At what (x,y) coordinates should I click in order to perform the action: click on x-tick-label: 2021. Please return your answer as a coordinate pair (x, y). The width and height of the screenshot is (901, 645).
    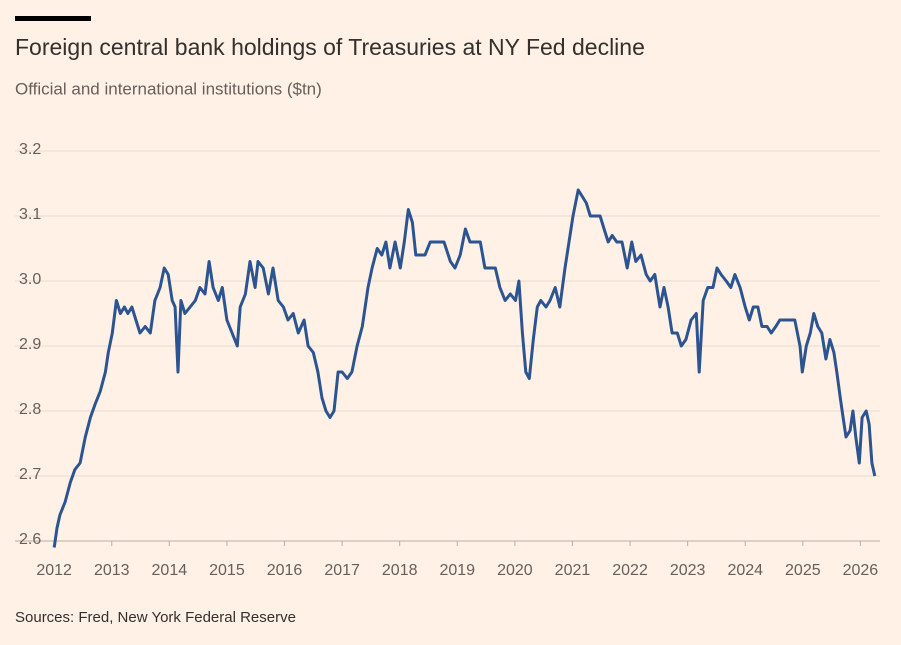
    Looking at the image, I should click on (573, 570).